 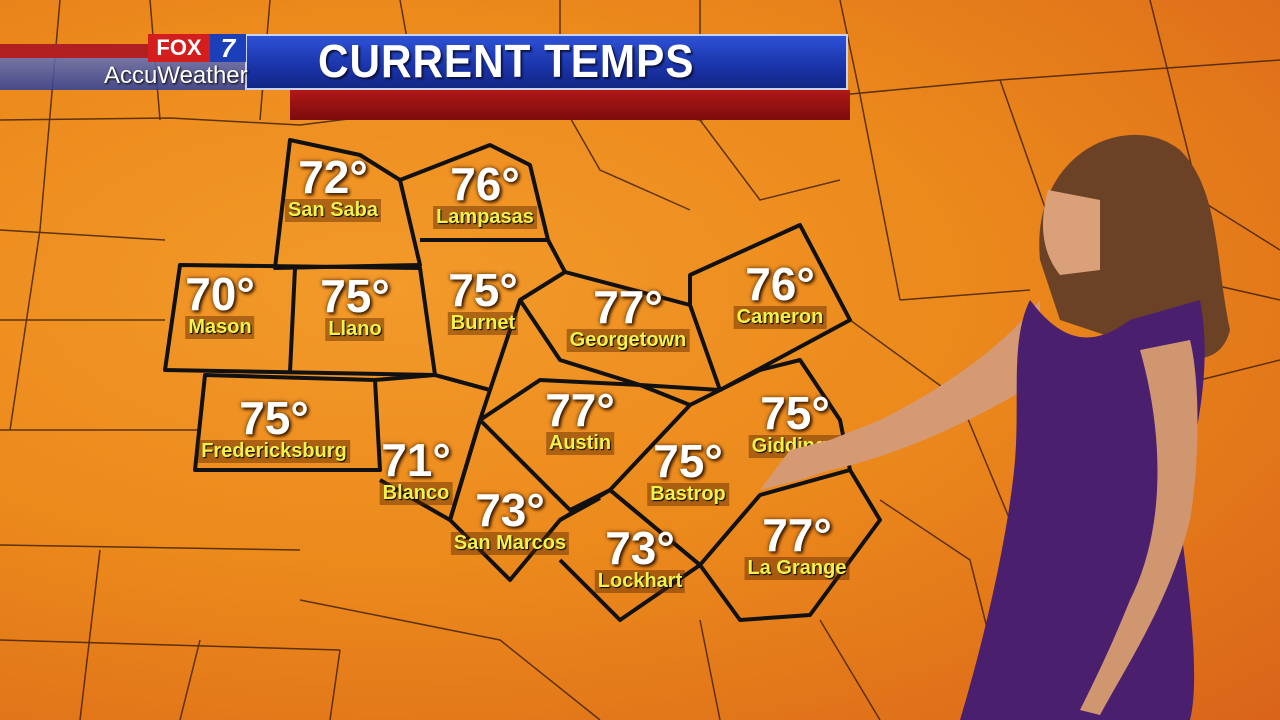 What do you see at coordinates (688, 494) in the screenshot?
I see `city-label: Bastrop` at bounding box center [688, 494].